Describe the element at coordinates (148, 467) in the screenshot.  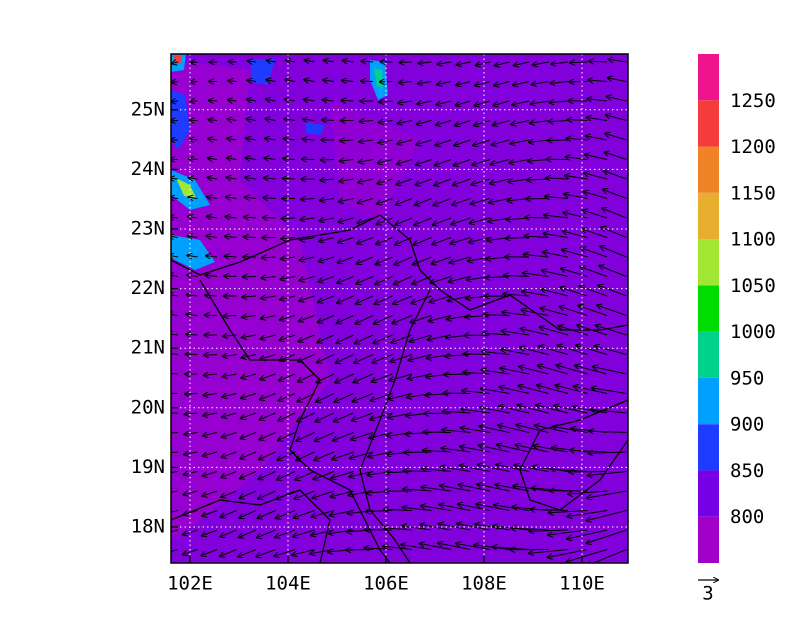
I see `y-tick-label: 19N` at that location.